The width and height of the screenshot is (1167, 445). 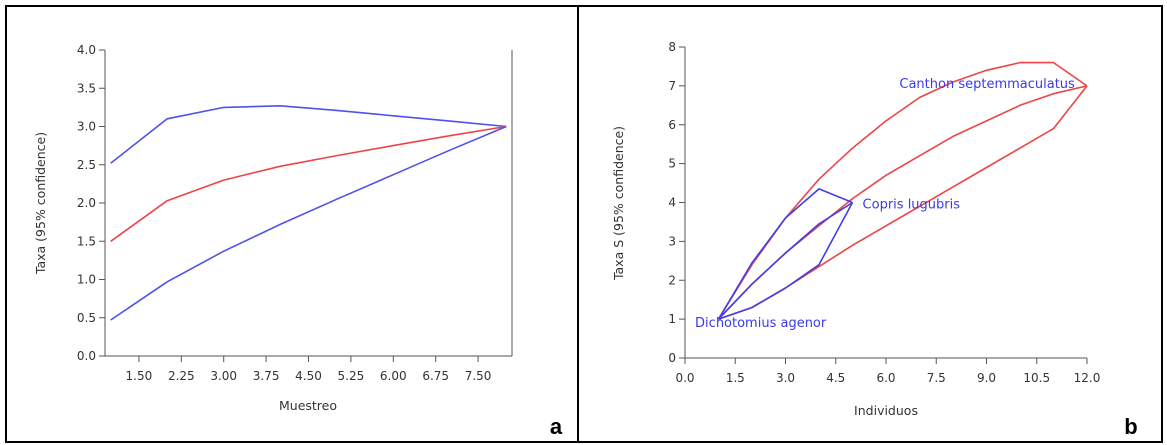 I want to click on x-tick-label: 4.5, so click(x=835, y=378).